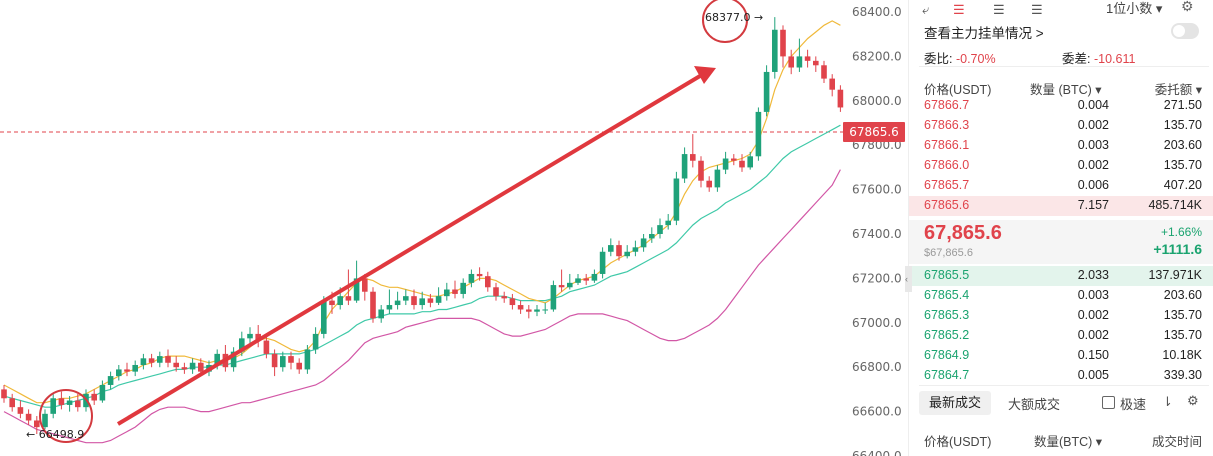 The image size is (1213, 456). Describe the element at coordinates (947, 295) in the screenshot. I see `row-price: 67865.4` at that location.